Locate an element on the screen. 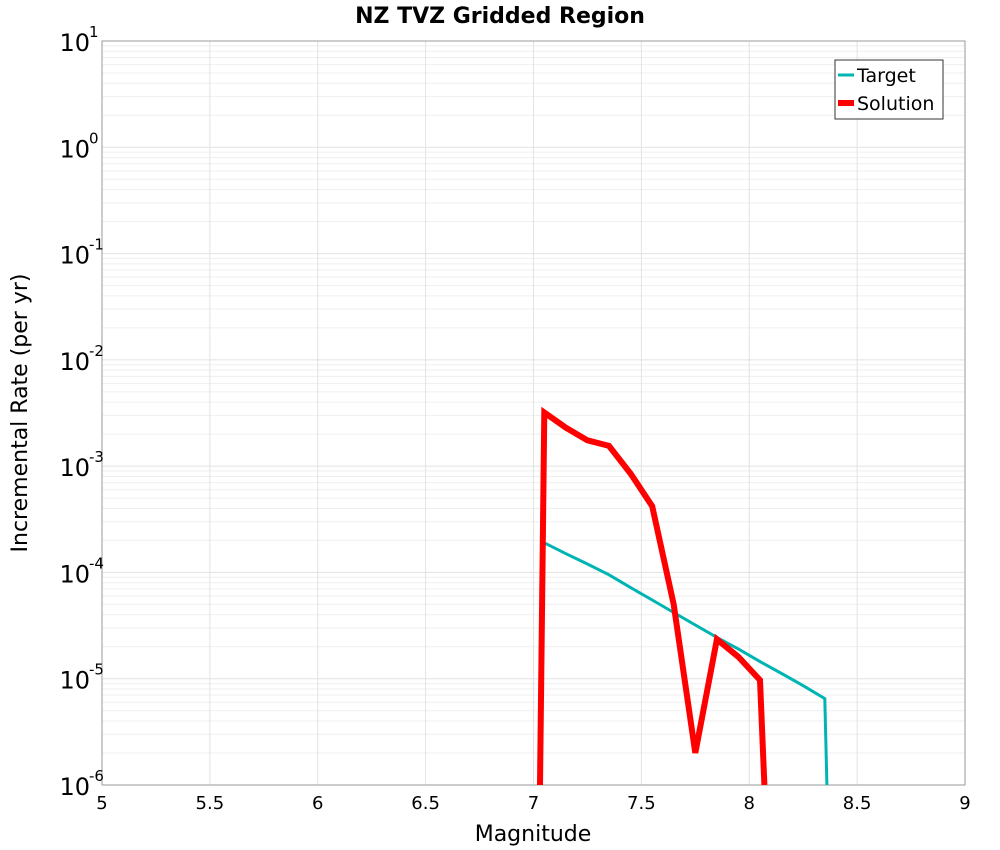 This screenshot has width=1000, height=850. y-tick-exponent: -4 is located at coordinates (96, 563).